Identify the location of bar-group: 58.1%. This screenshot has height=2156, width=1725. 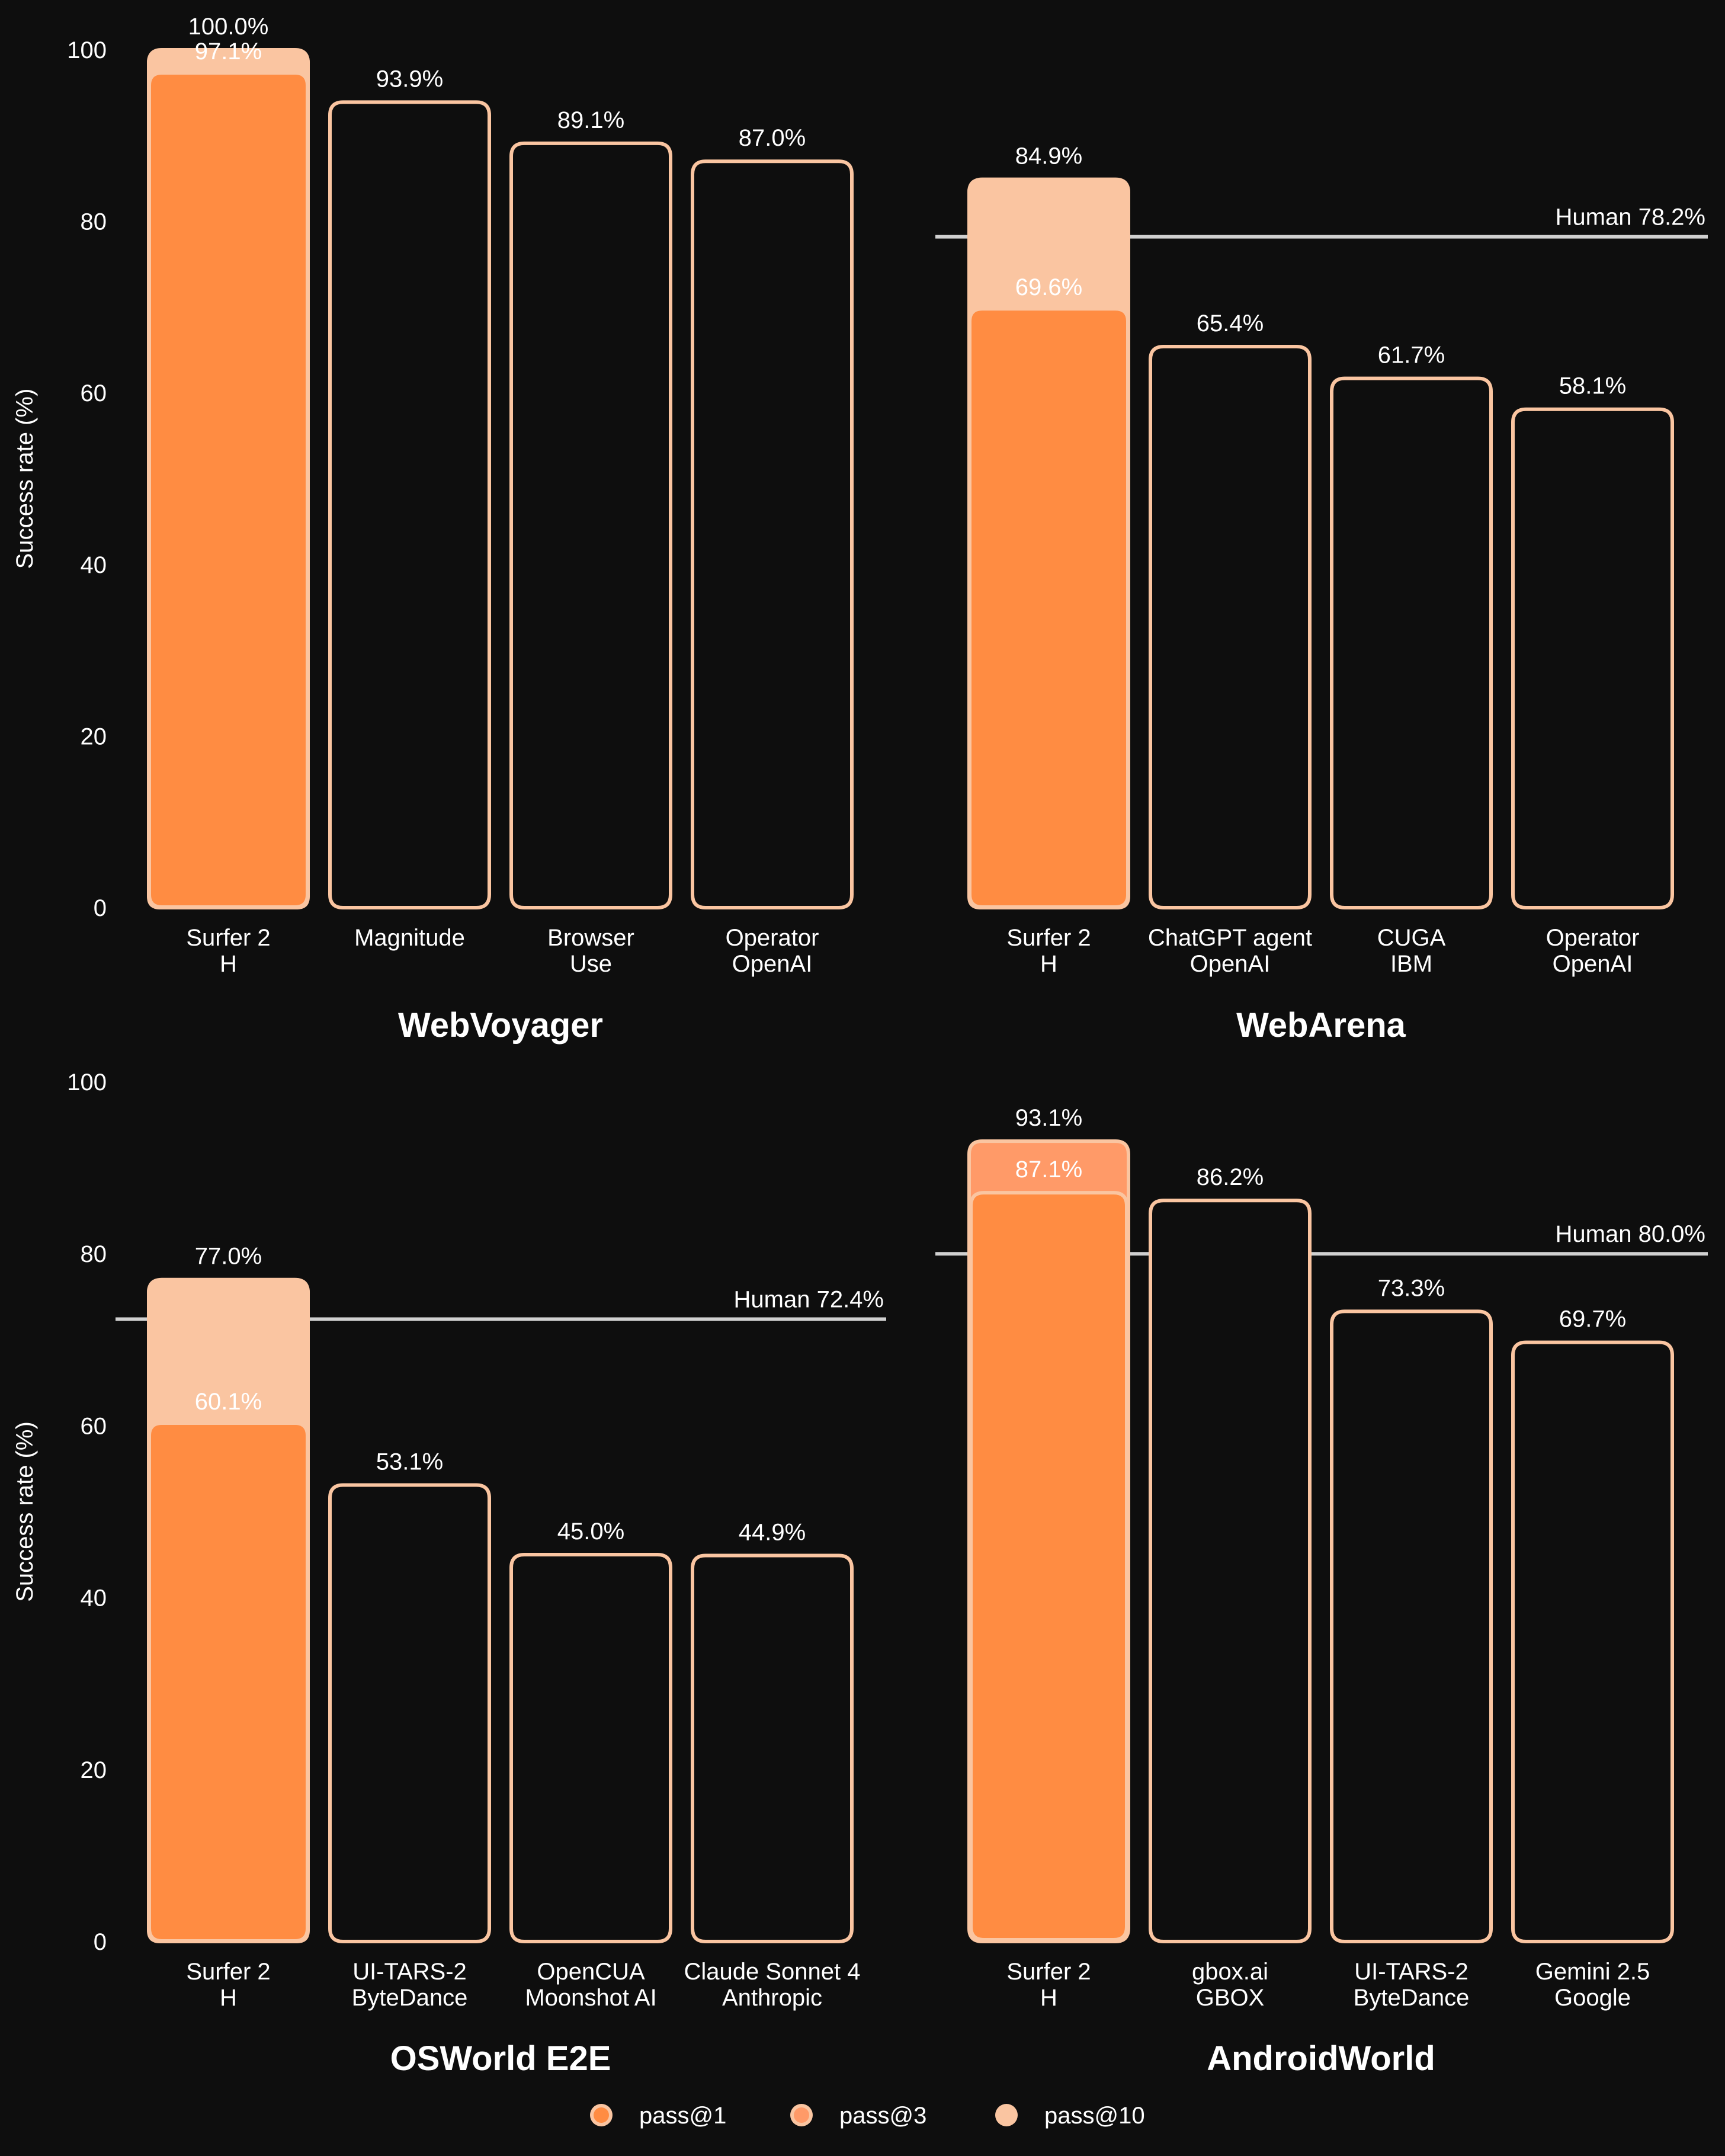
(1592, 641).